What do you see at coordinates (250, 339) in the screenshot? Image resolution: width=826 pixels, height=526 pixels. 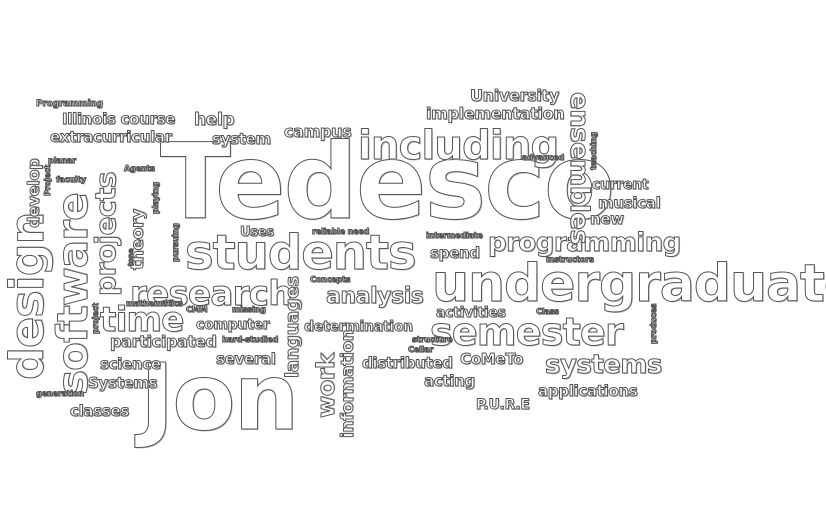 I see `word-cmm: hard-studied` at bounding box center [250, 339].